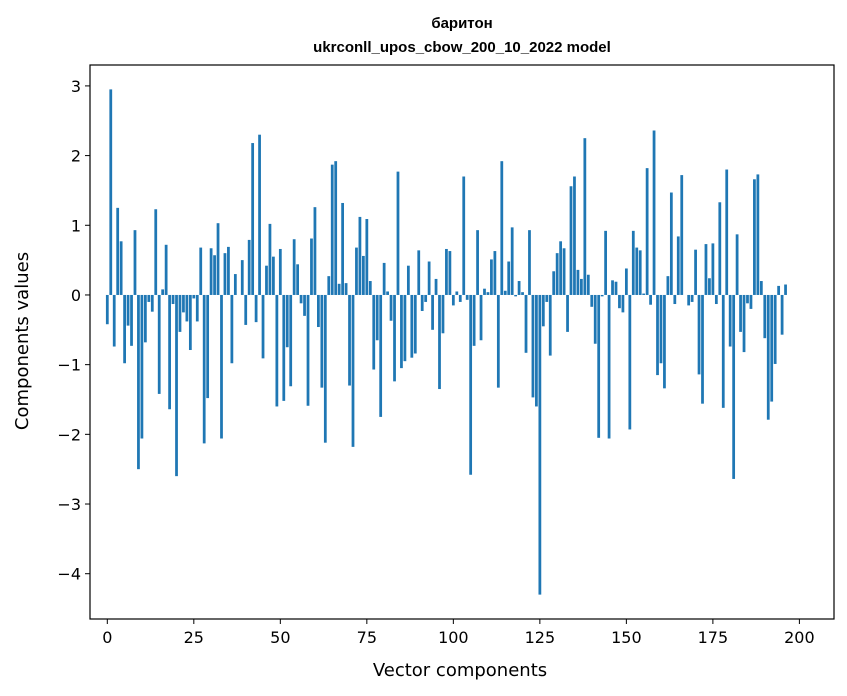  I want to click on y-axis-label: Components values, so click(22, 341).